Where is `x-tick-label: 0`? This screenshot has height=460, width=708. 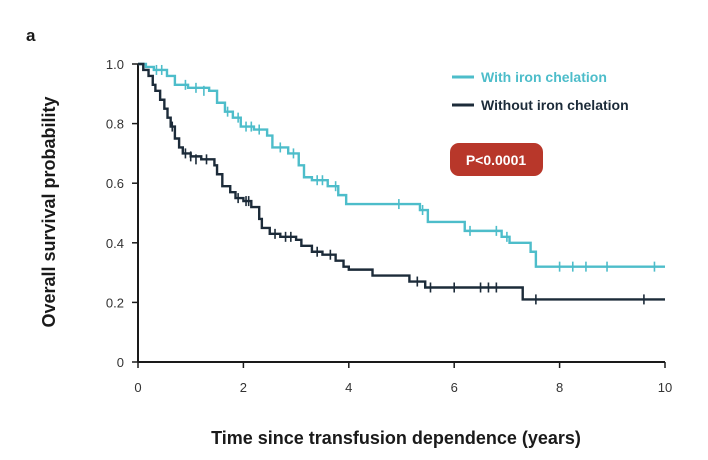
x-tick-label: 0 is located at coordinates (137, 387).